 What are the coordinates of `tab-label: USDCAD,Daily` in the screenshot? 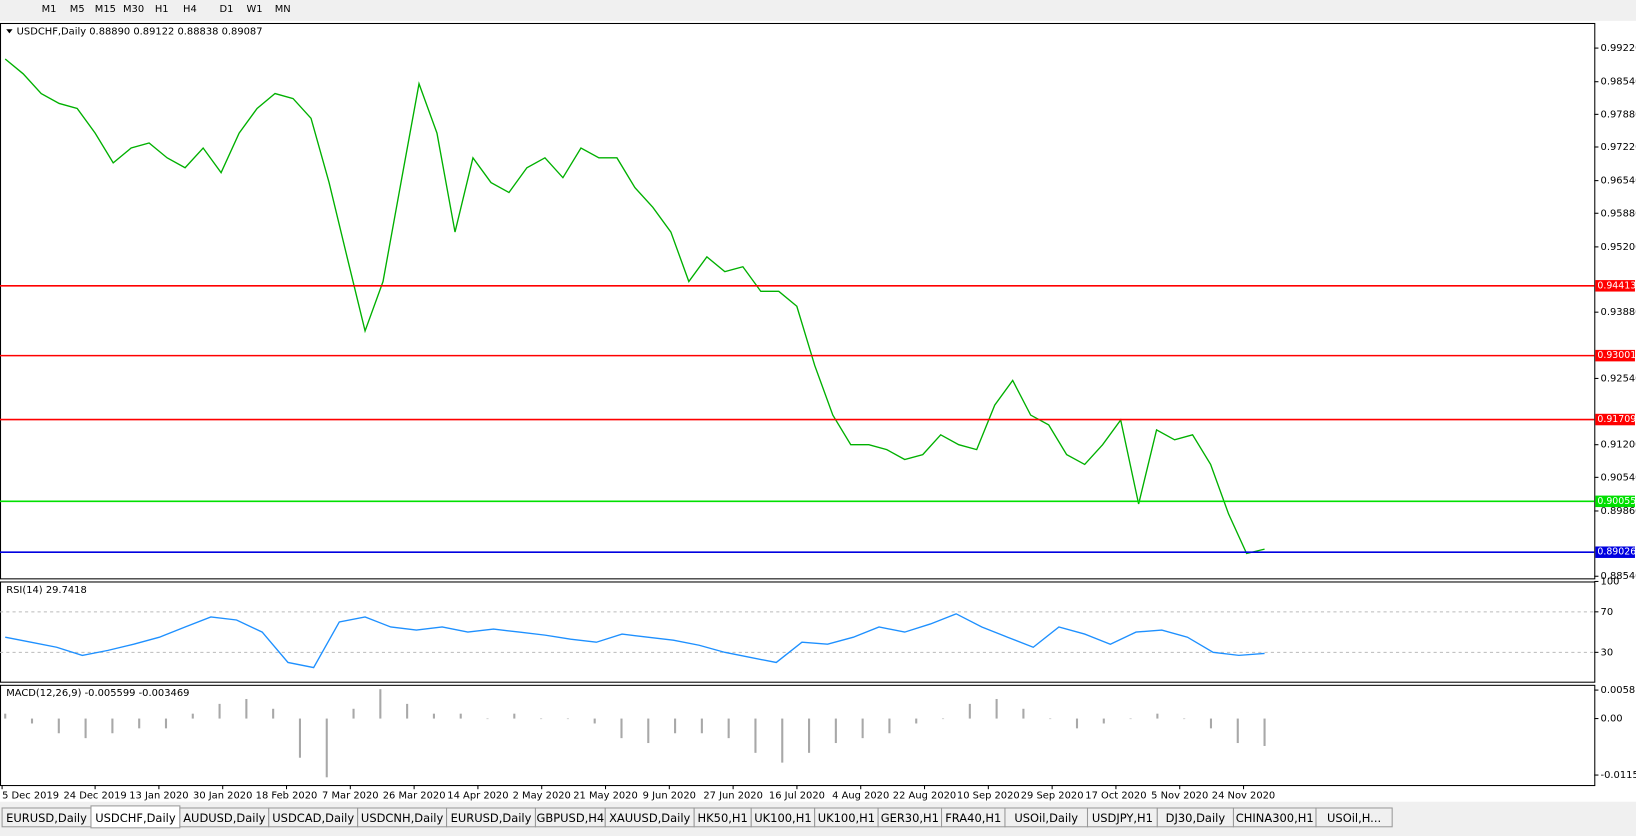 It's located at (313, 818).